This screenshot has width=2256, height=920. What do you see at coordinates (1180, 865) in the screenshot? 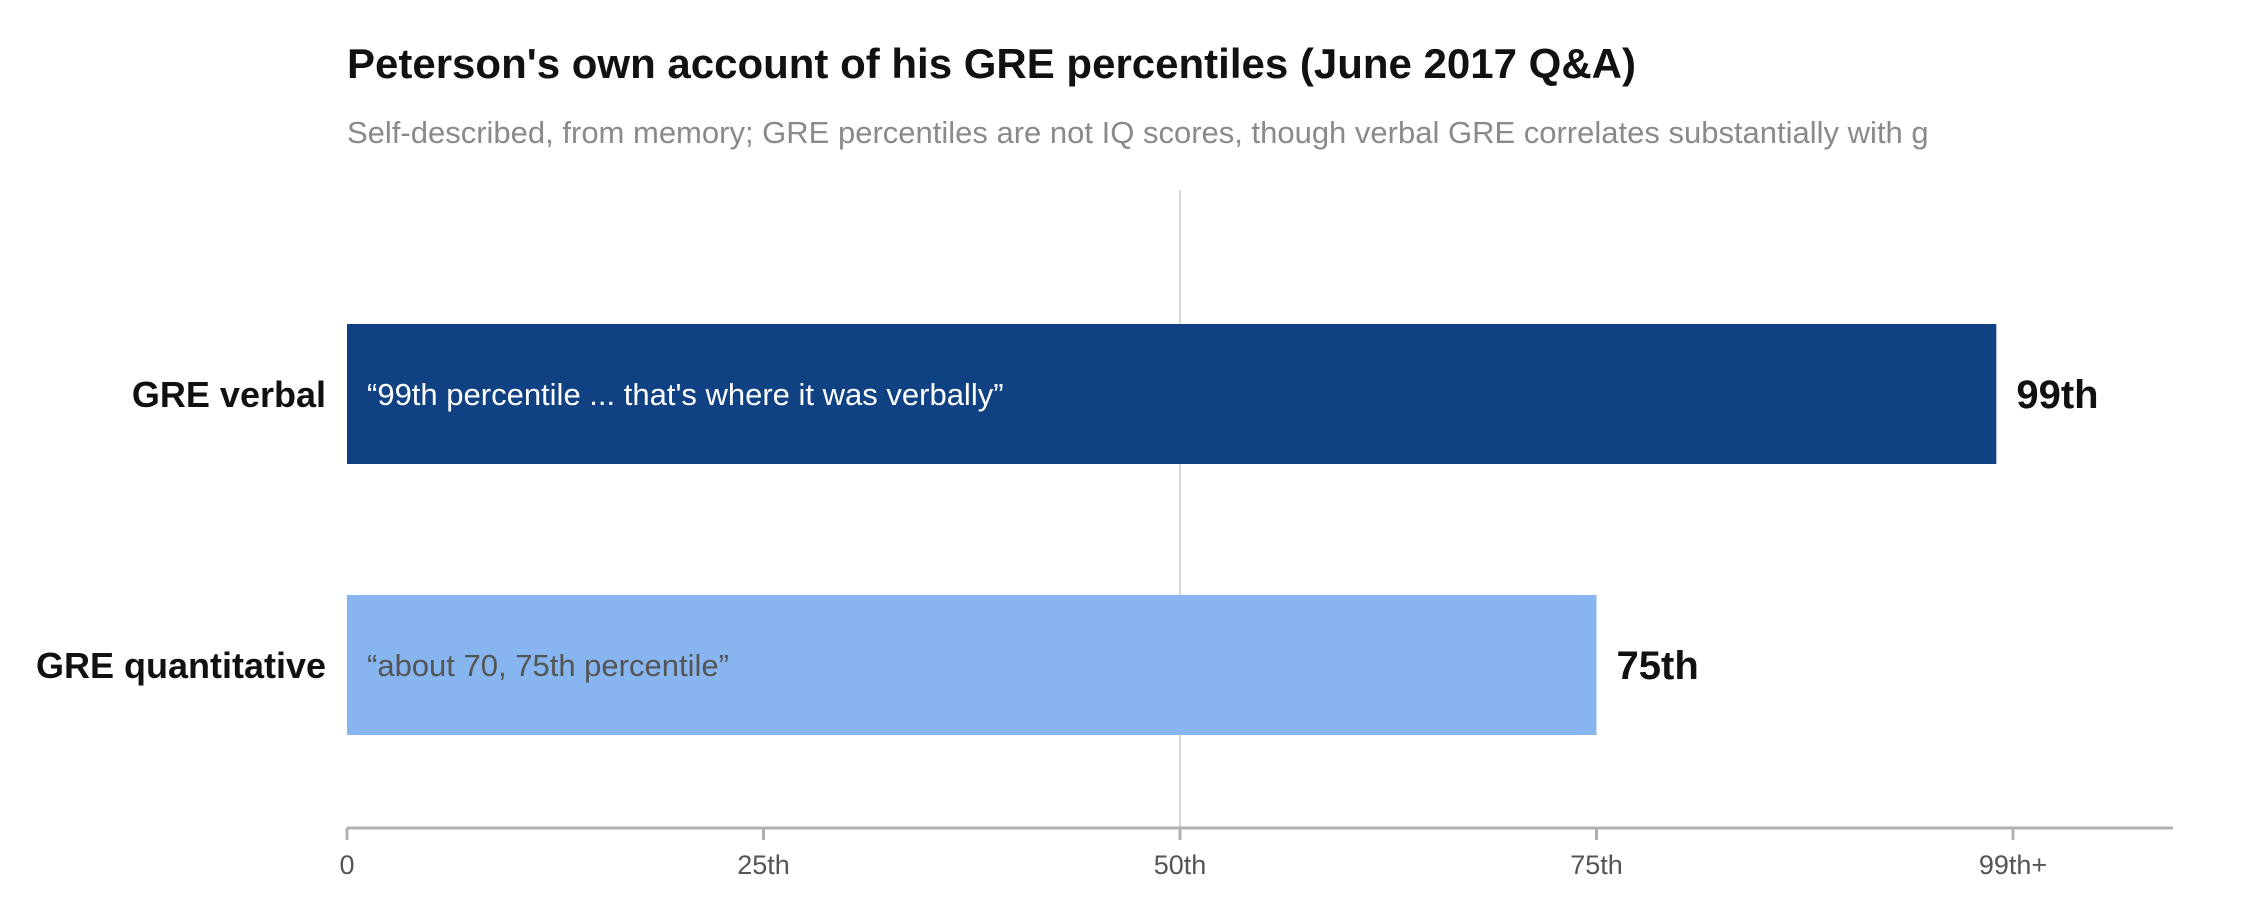
I see `x-tick-label: 50th` at bounding box center [1180, 865].